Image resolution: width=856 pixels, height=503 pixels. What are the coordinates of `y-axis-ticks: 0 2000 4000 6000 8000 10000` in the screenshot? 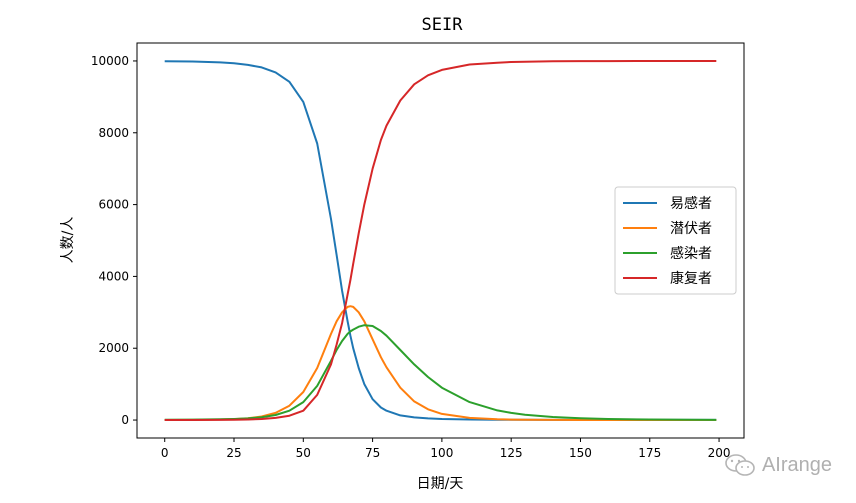 It's located at (114, 240).